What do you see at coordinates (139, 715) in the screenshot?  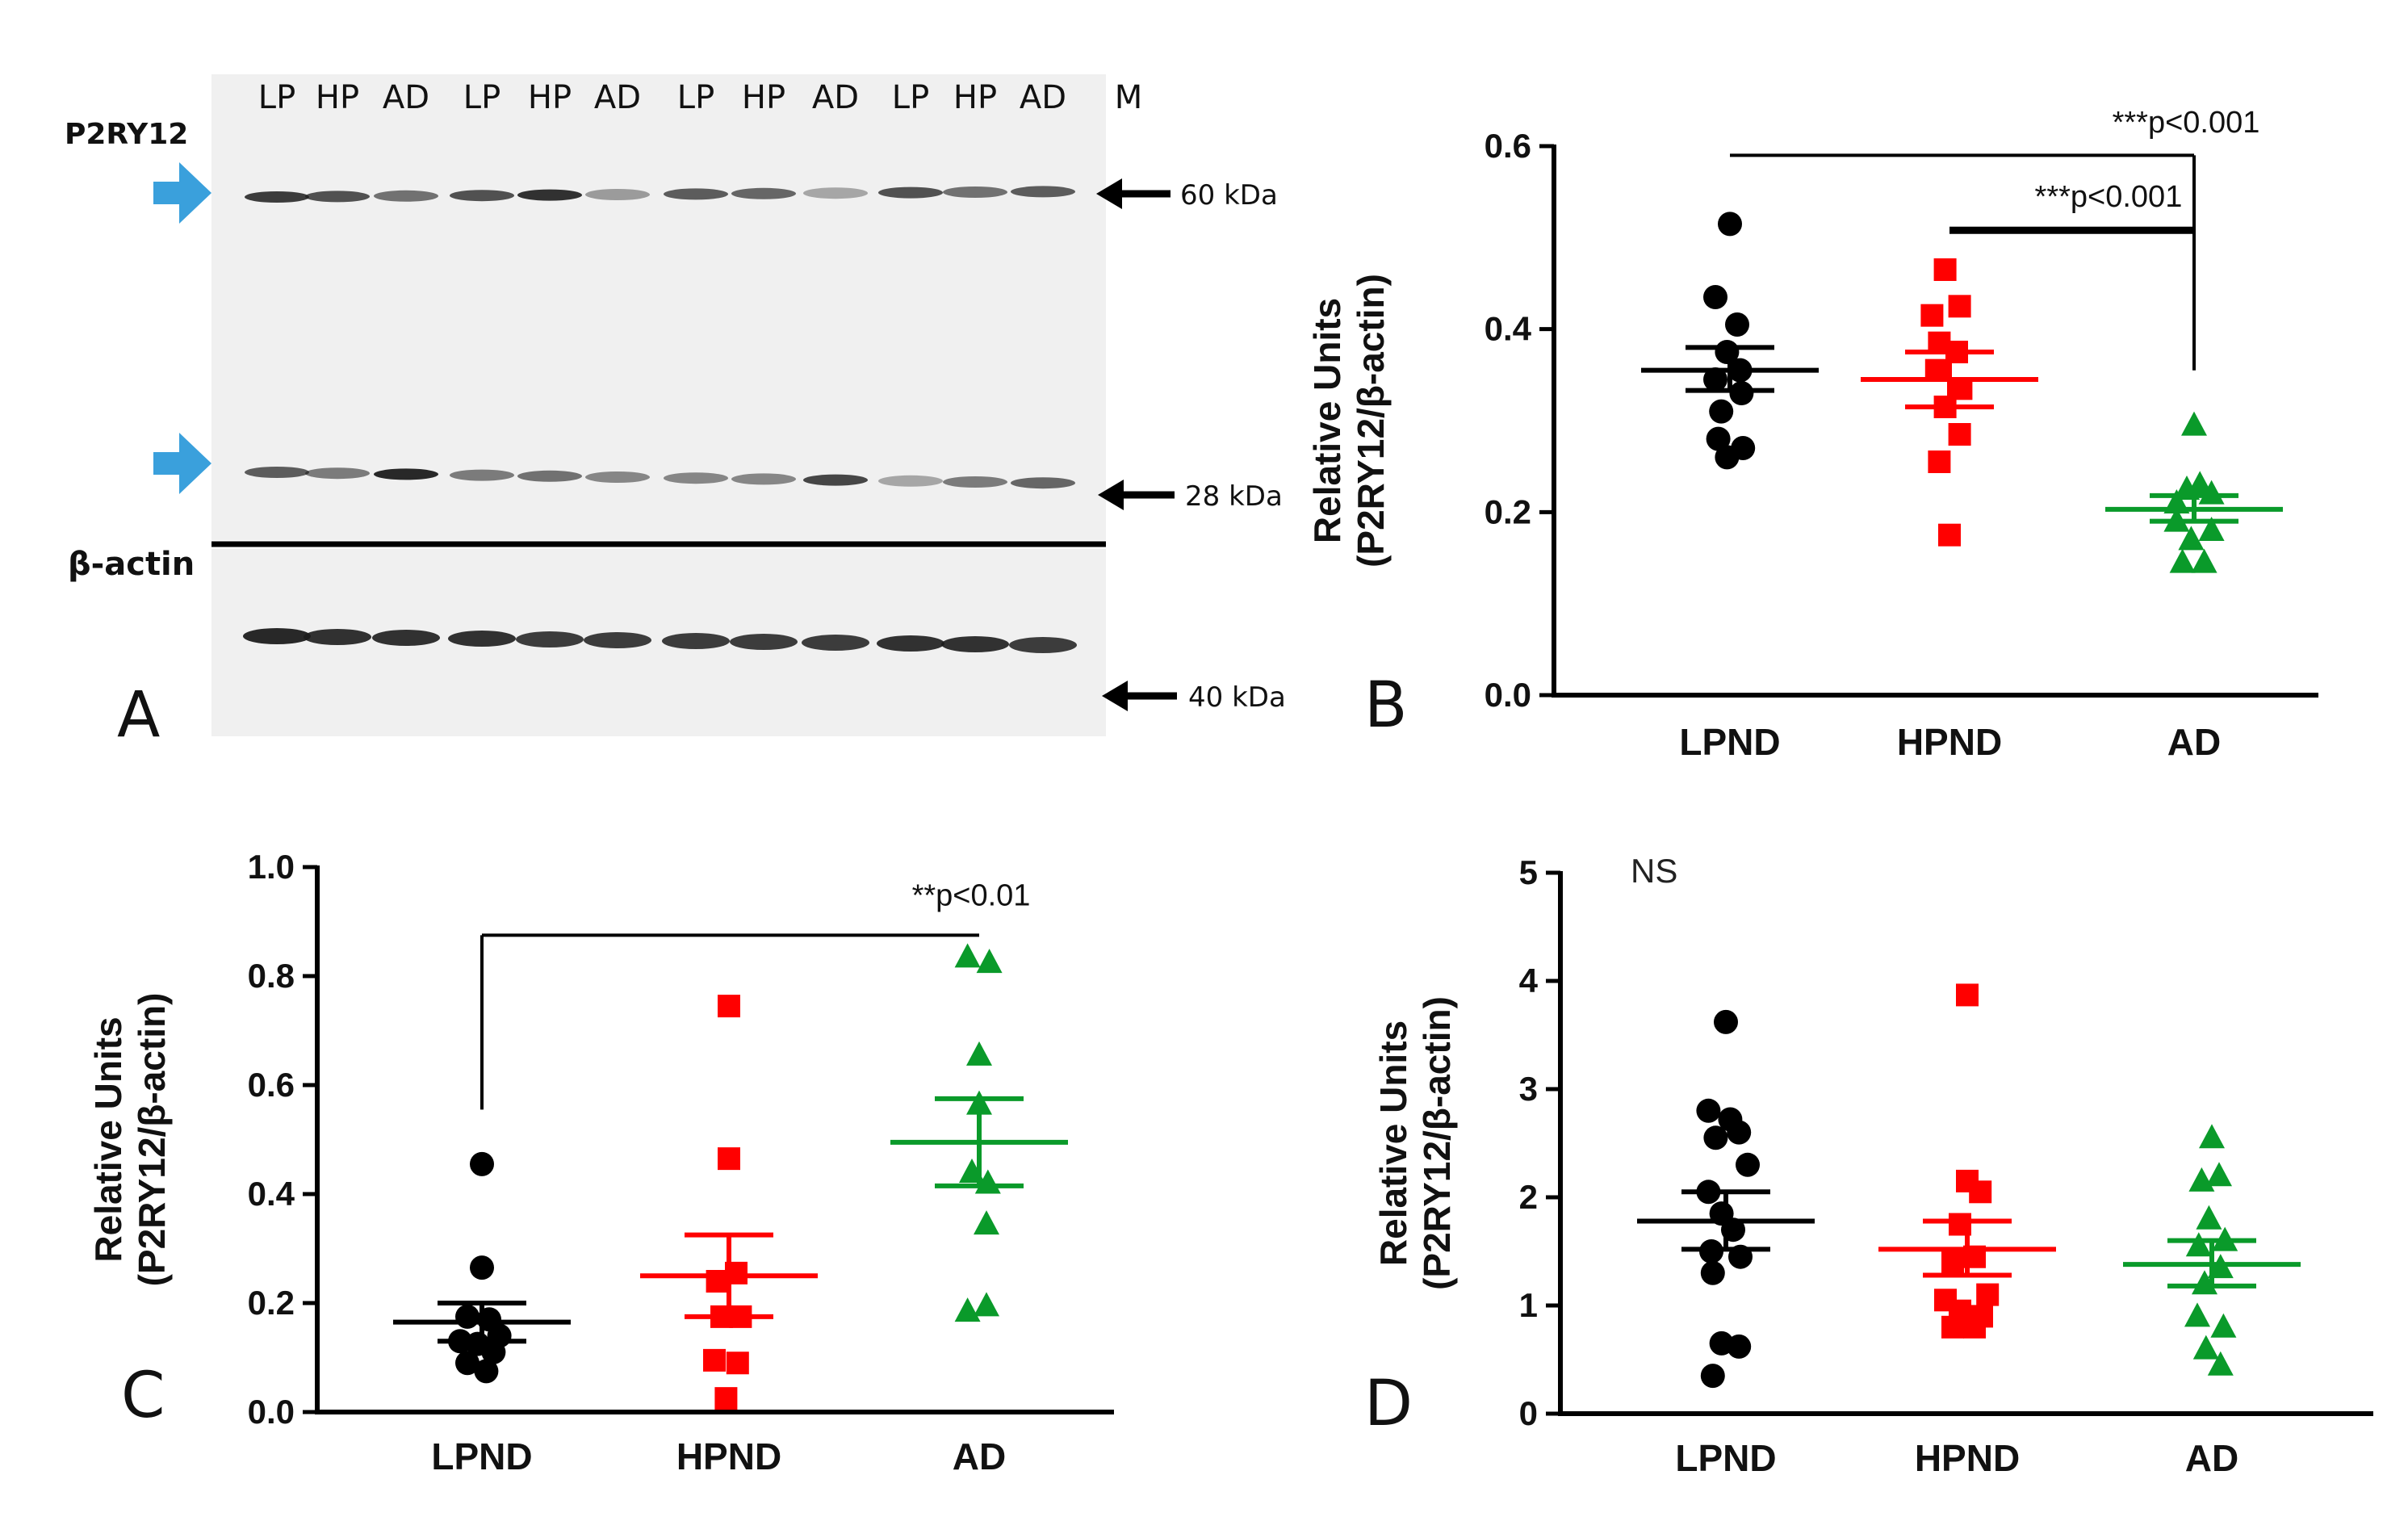 I see `panel-letter-a: A` at bounding box center [139, 715].